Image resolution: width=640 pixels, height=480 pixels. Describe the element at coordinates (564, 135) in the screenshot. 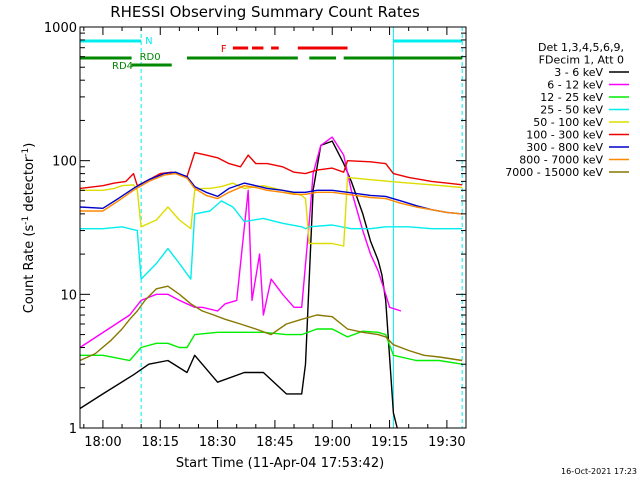

I see `legend-label-100-300-kev: 100 - 300 keV` at that location.